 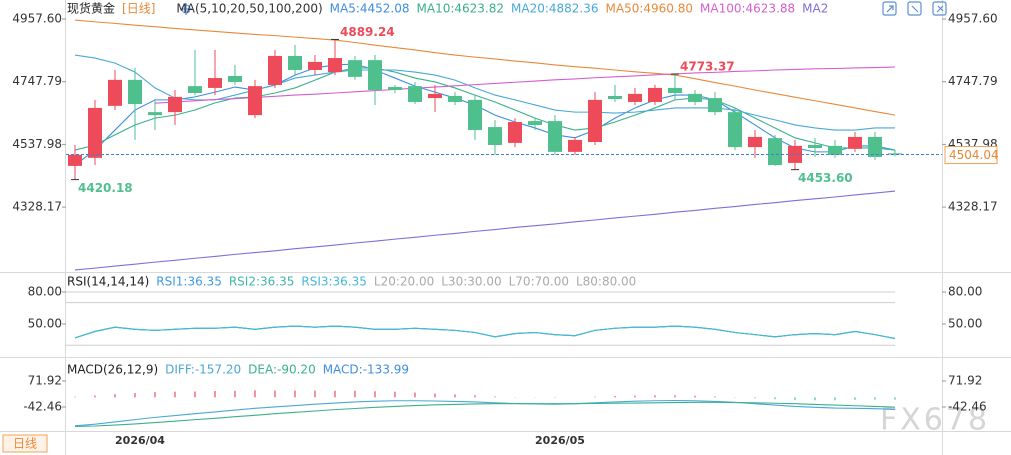 I want to click on panel-title: RSI(14,14,14), so click(x=108, y=282).